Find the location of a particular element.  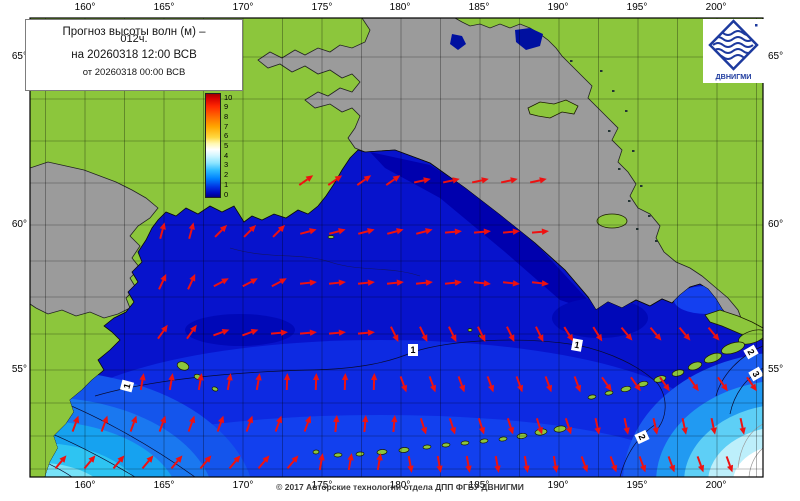

colorbar-tick-label: 9 is located at coordinates (226, 107).